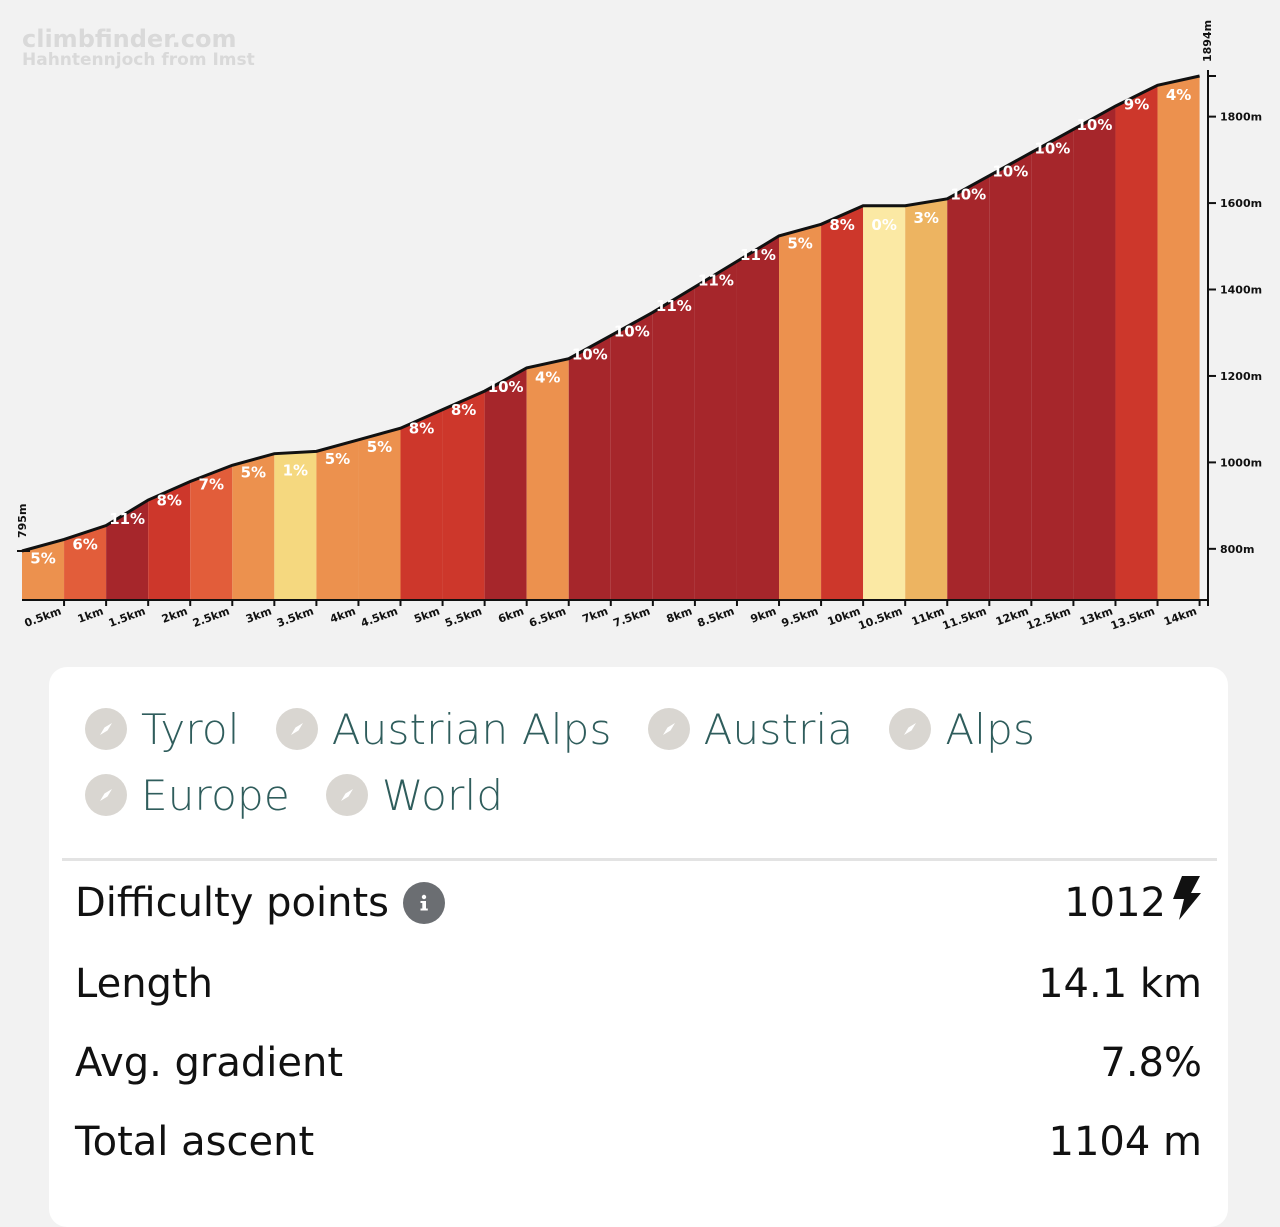 This screenshot has width=1280, height=1227. I want to click on stat-avg-gradient: Avg. gradient 7.8%, so click(638, 1063).